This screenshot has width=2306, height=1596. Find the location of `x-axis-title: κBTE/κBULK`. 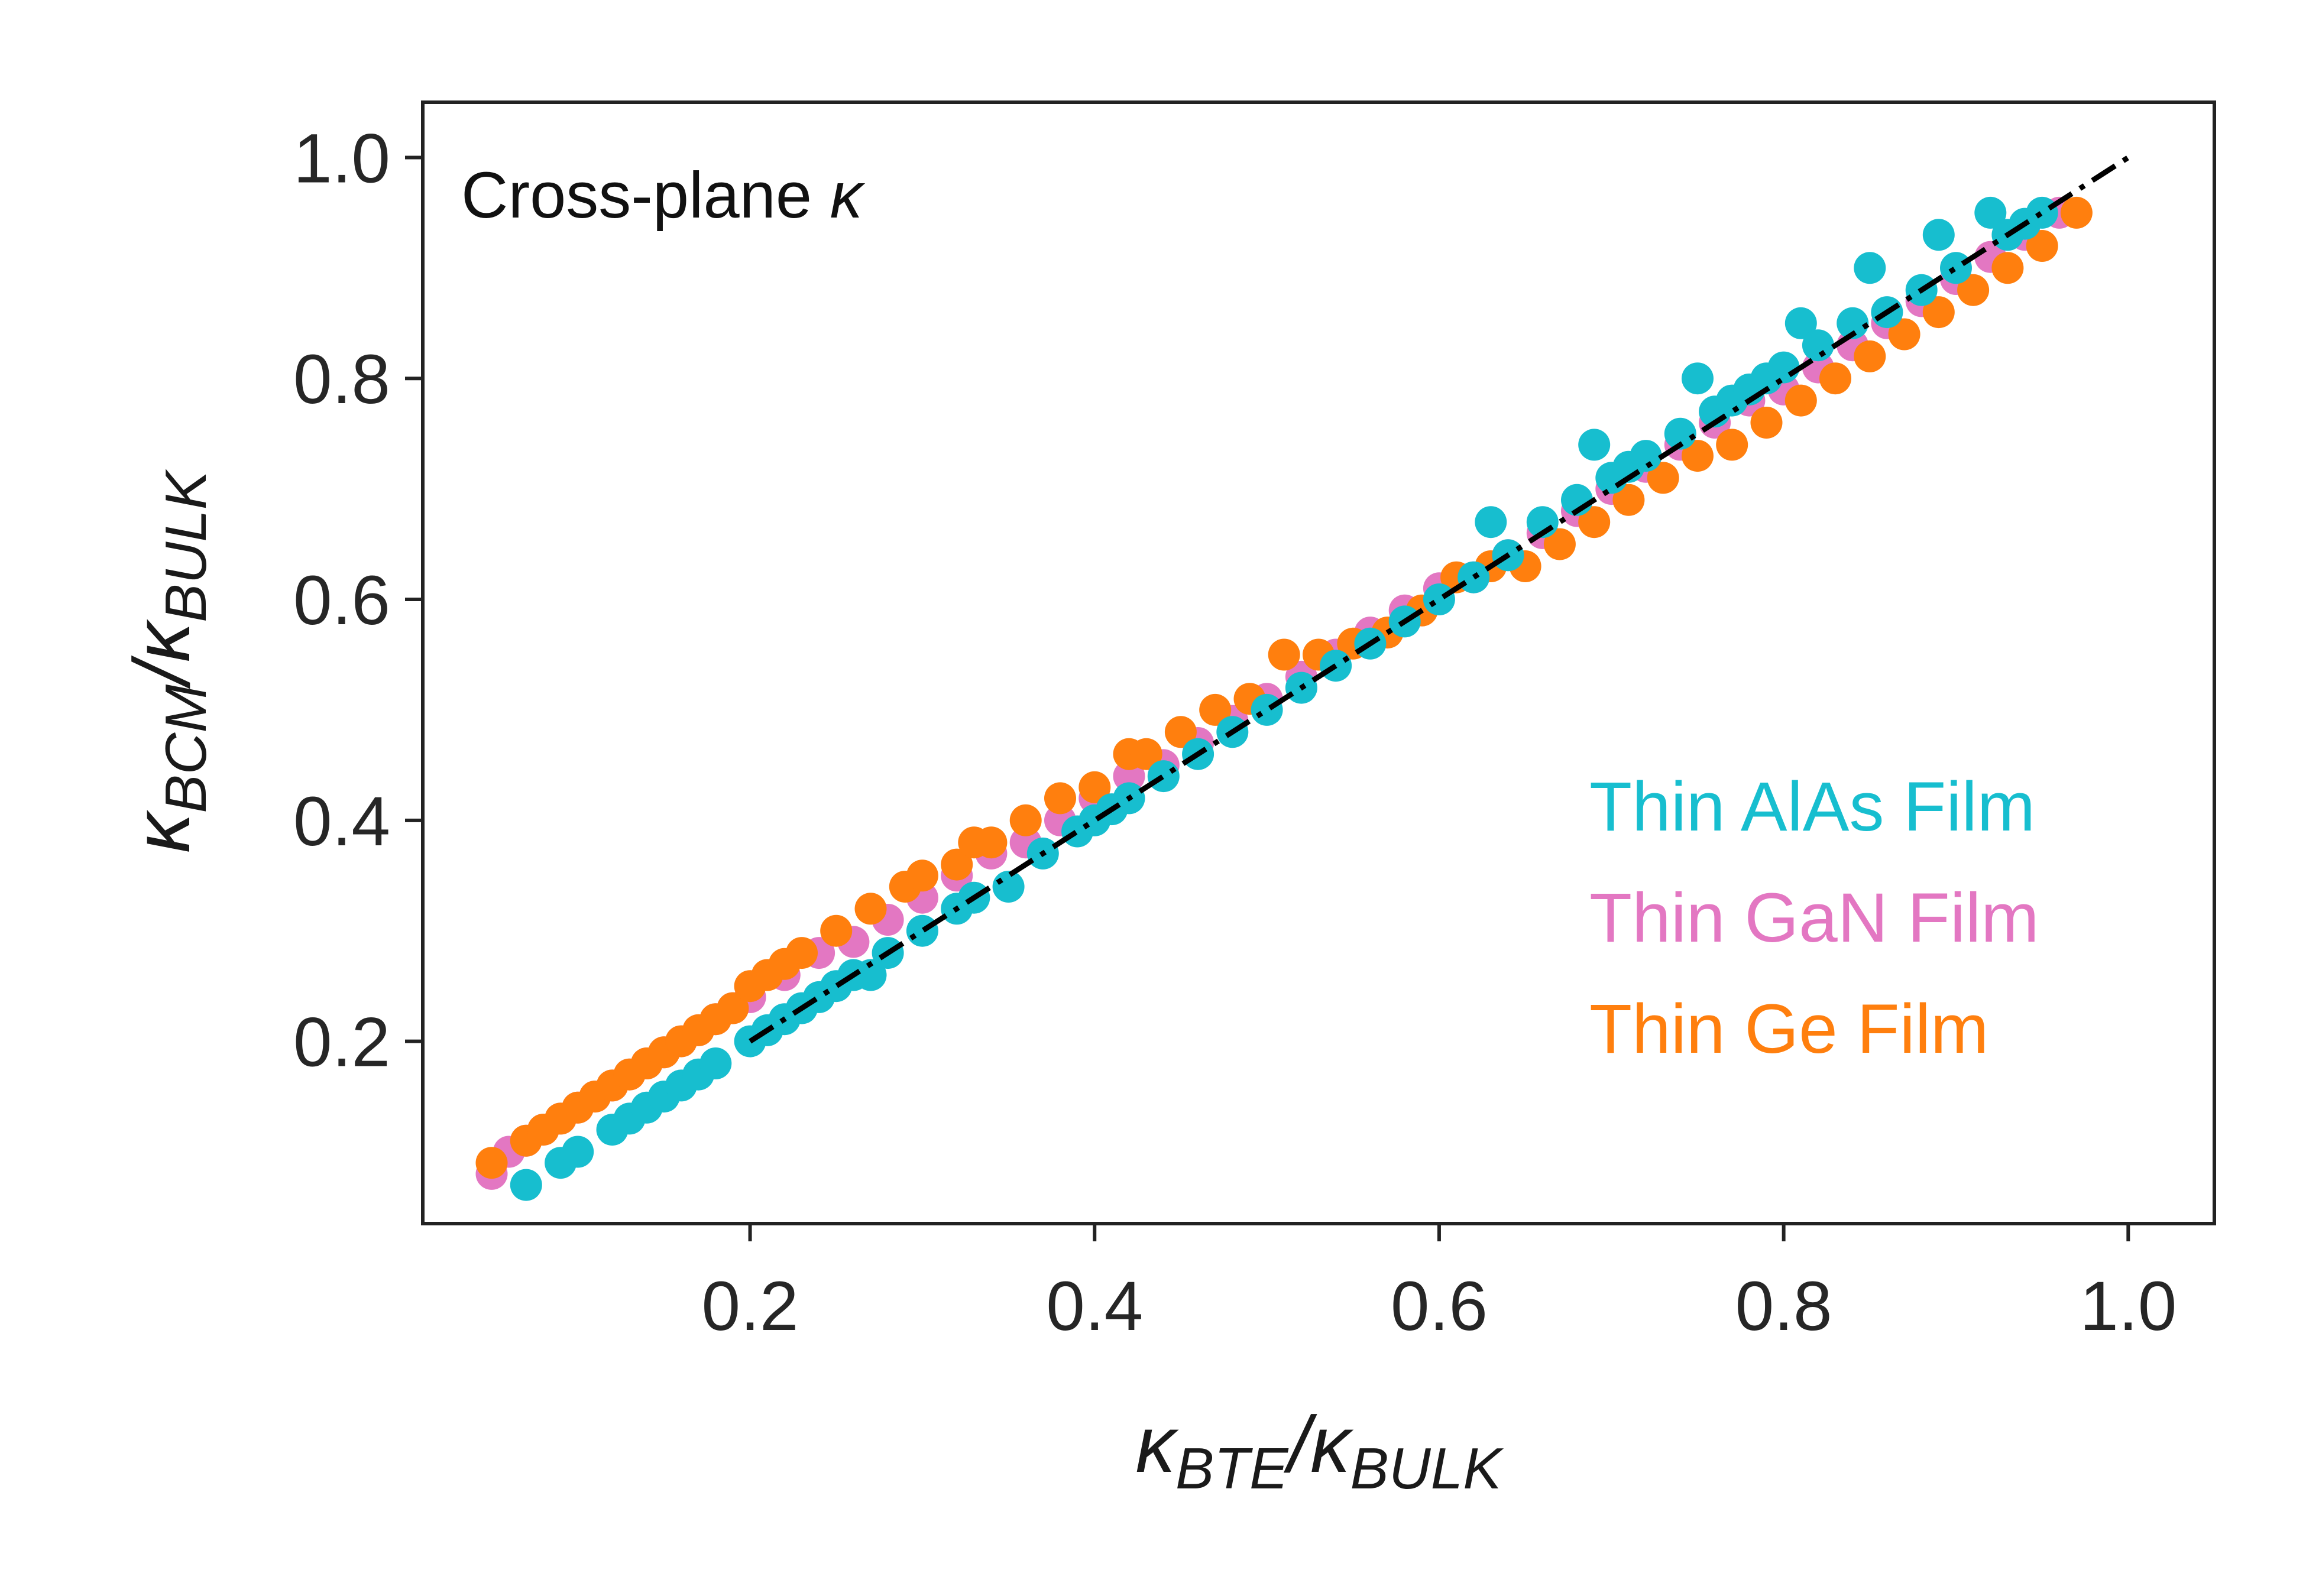

x-axis-title: κBTE/κBULK is located at coordinates (1319, 1450).